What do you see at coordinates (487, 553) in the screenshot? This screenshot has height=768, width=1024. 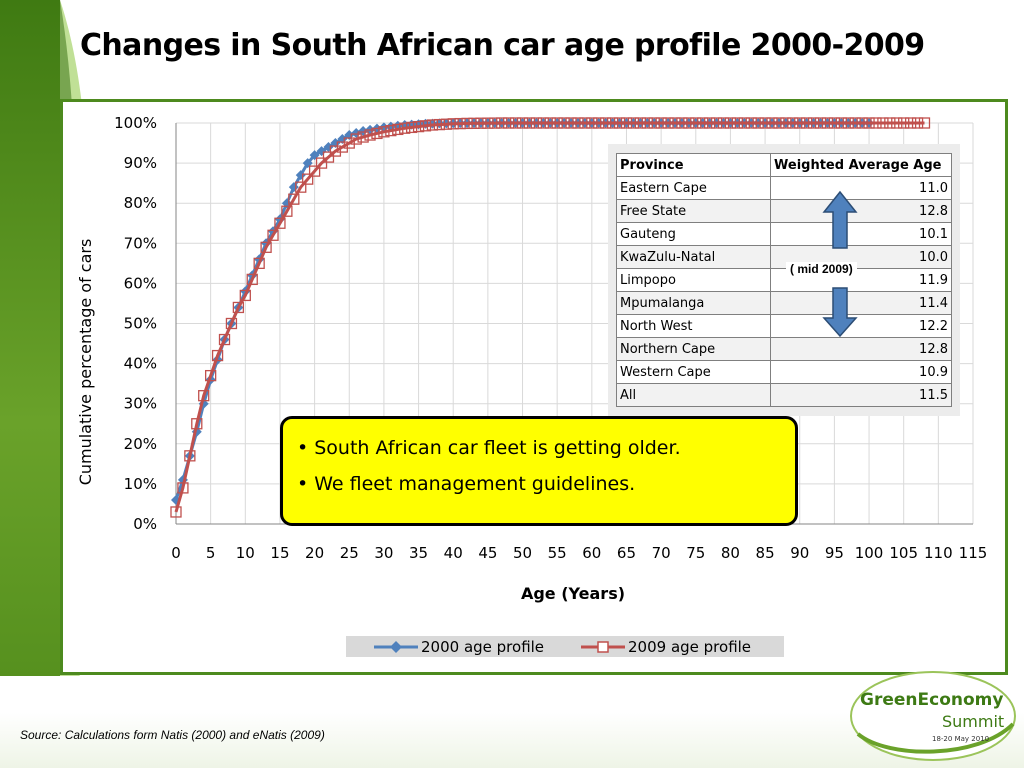 I see `x-tick-label: 45` at bounding box center [487, 553].